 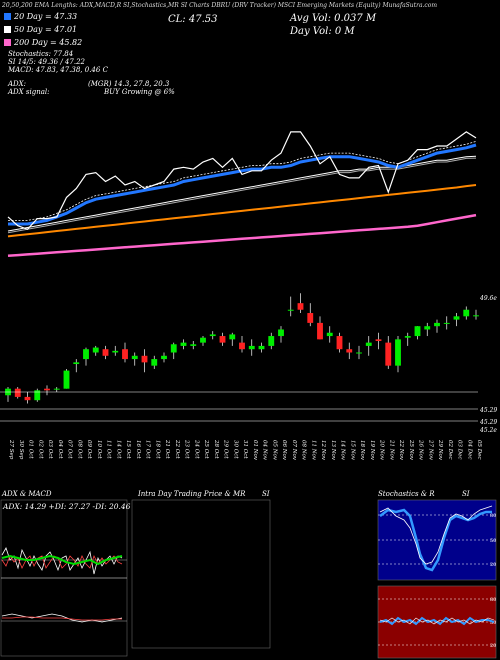 I want to click on price-label-top: 49.6e, so click(x=488, y=298).